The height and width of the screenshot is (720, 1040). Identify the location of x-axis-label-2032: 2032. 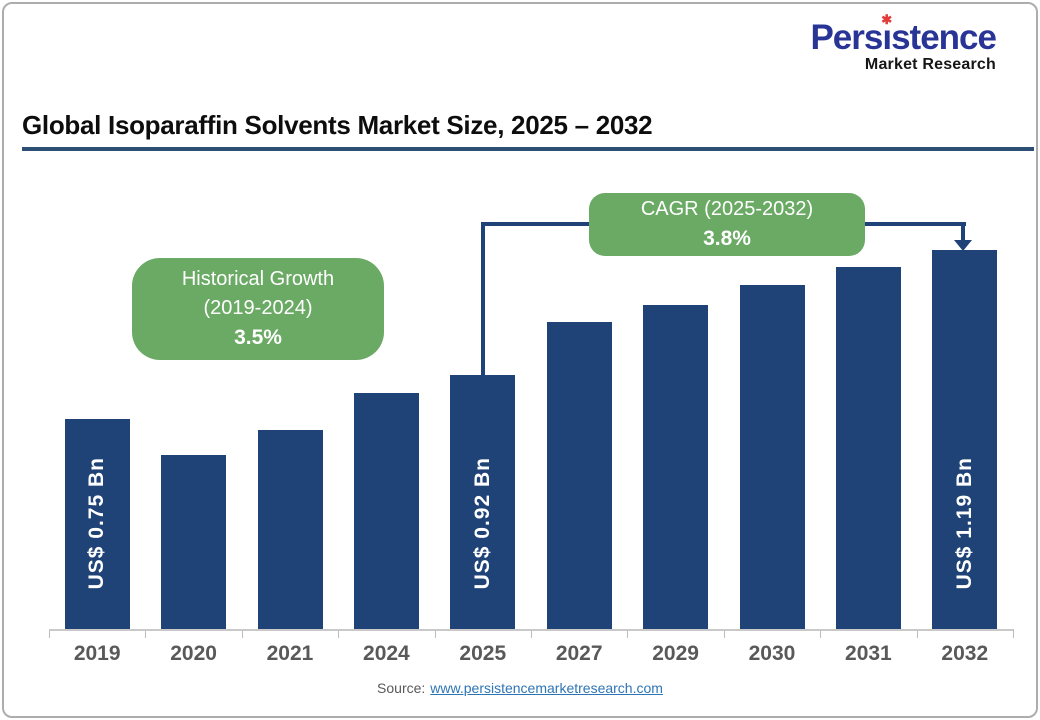
(965, 653).